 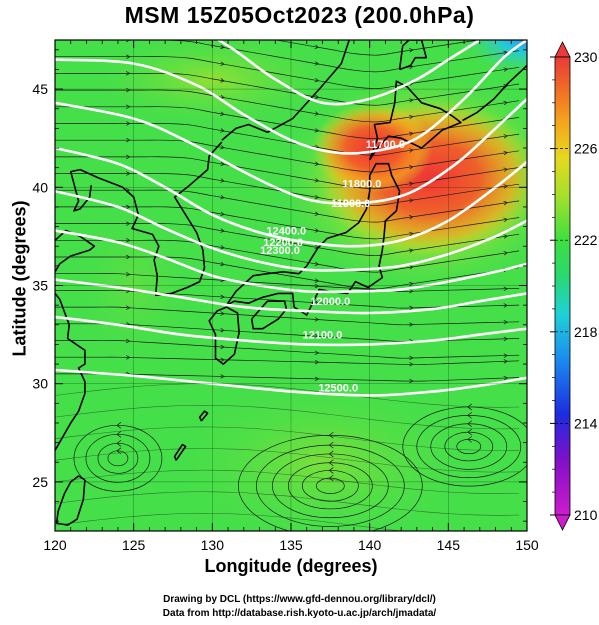 I want to click on x-axis-label: Longitude (degrees), so click(x=291, y=566).